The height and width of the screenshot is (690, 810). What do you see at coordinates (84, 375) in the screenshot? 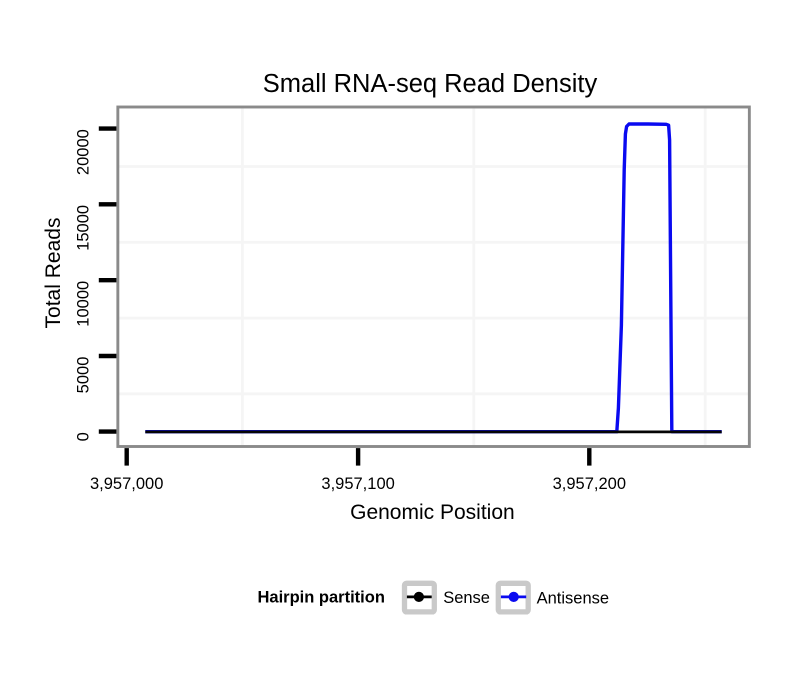
I see `svg-text: 5000` at bounding box center [84, 375].